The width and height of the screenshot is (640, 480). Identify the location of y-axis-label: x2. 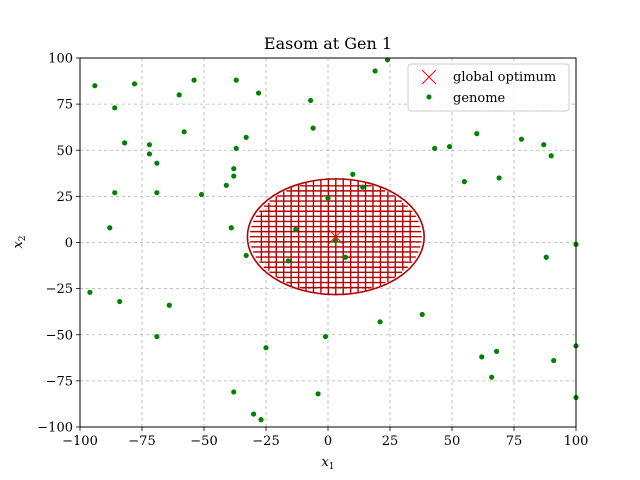
(19, 241).